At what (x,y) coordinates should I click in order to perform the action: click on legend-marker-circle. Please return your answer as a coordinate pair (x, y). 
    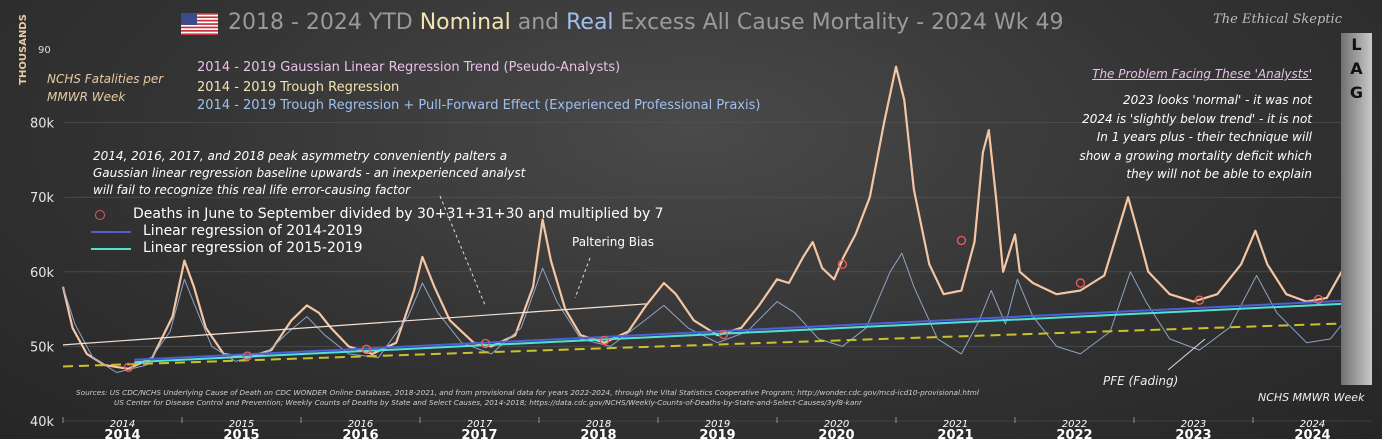
    Looking at the image, I should click on (100, 214).